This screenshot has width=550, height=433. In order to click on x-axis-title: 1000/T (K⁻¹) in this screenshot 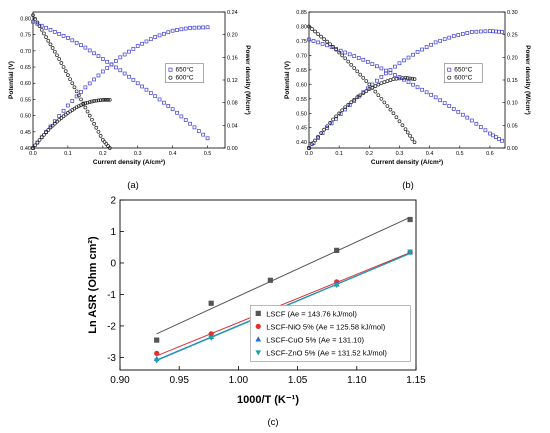, I will do `click(268, 400)`.